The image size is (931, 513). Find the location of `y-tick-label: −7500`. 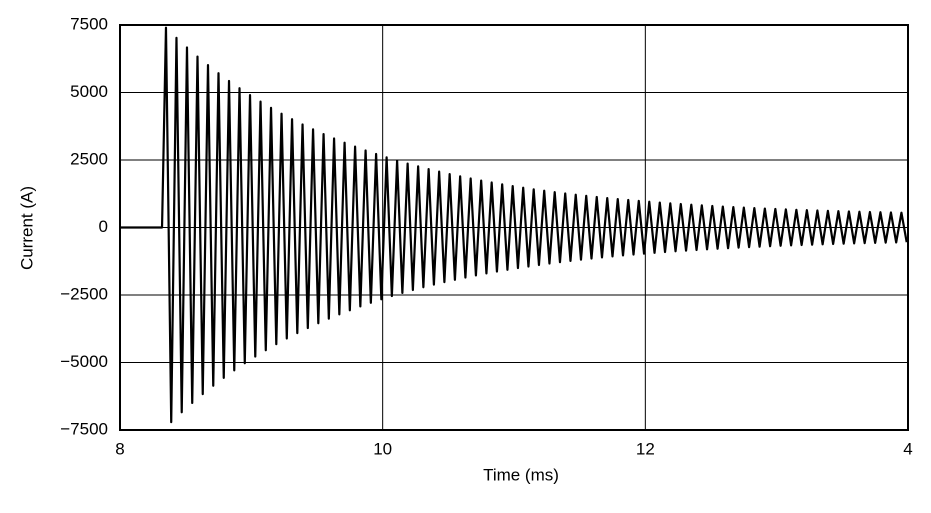

y-tick-label: −7500 is located at coordinates (84, 428).